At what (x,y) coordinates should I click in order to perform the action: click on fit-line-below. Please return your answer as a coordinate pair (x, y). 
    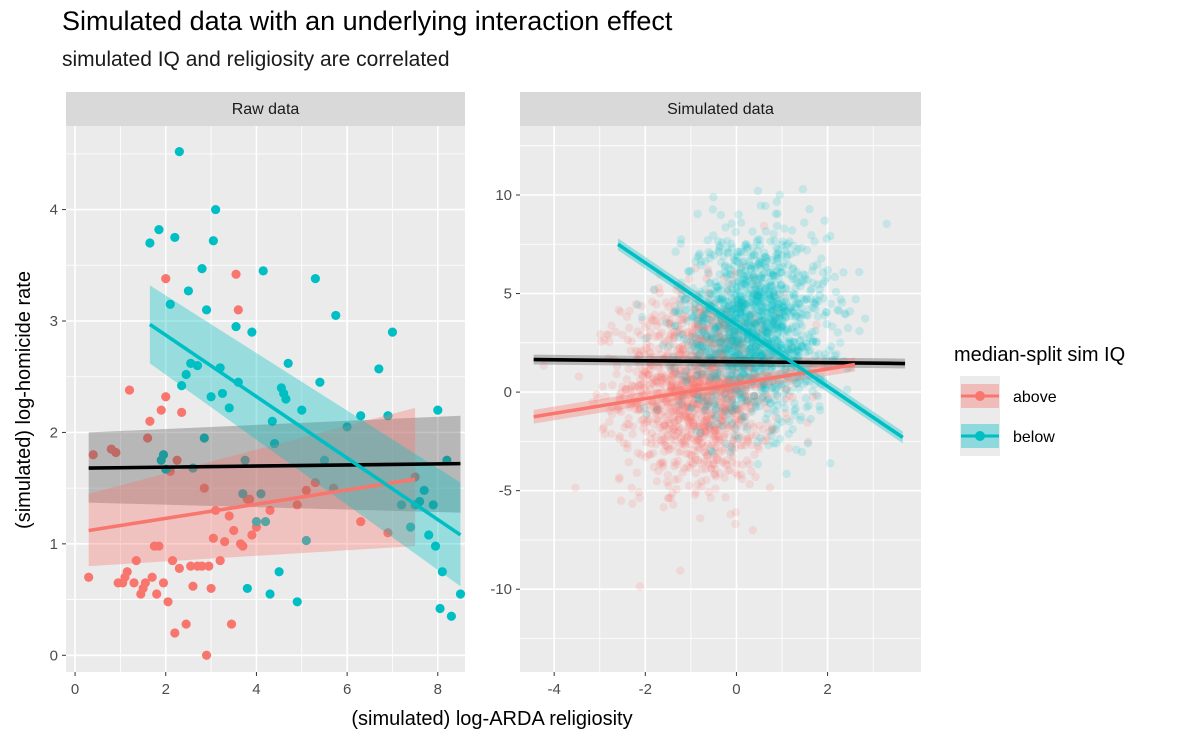
    Looking at the image, I should click on (305, 429).